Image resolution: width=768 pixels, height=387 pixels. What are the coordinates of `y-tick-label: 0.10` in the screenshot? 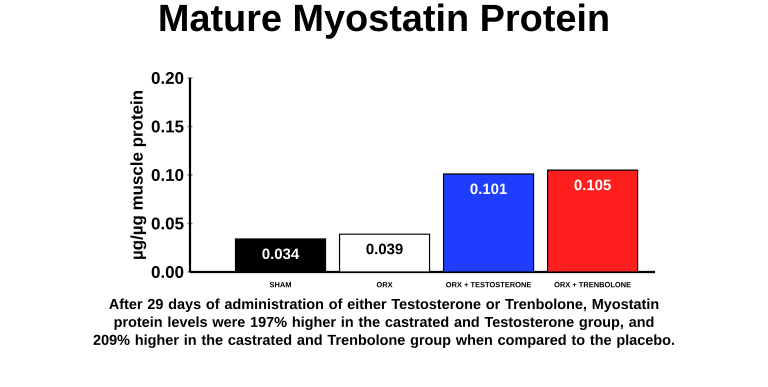 It's located at (168, 175).